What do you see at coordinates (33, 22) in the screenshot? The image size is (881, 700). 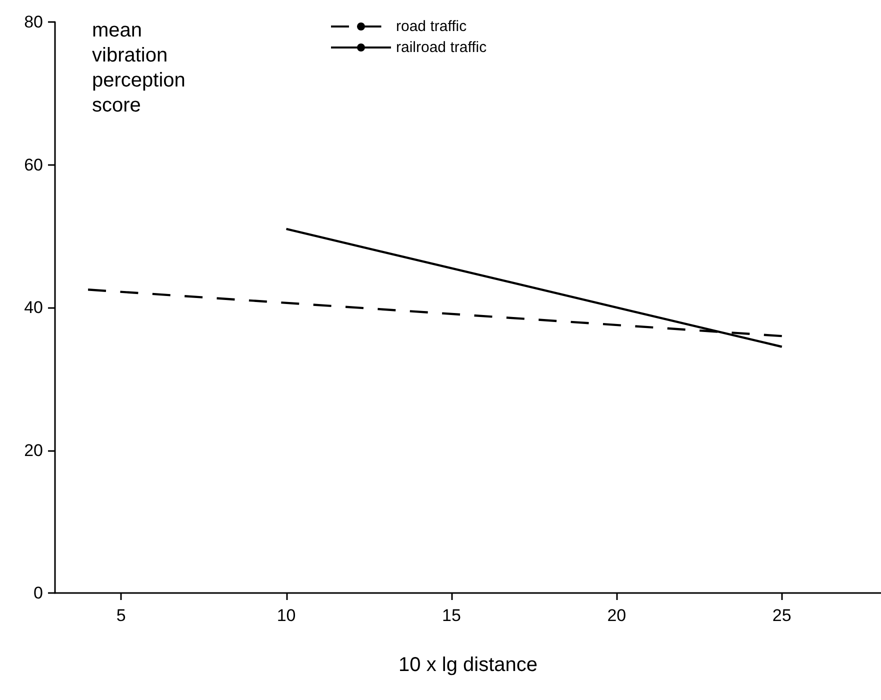 I see `y-tick-label: 80` at bounding box center [33, 22].